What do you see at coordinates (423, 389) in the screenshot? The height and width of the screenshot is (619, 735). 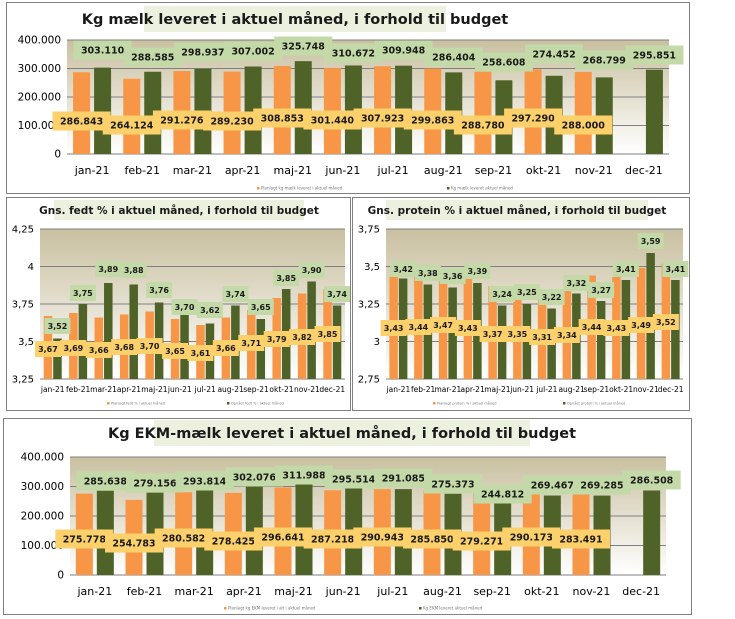 I see `x-tick-label: feb-21` at bounding box center [423, 389].